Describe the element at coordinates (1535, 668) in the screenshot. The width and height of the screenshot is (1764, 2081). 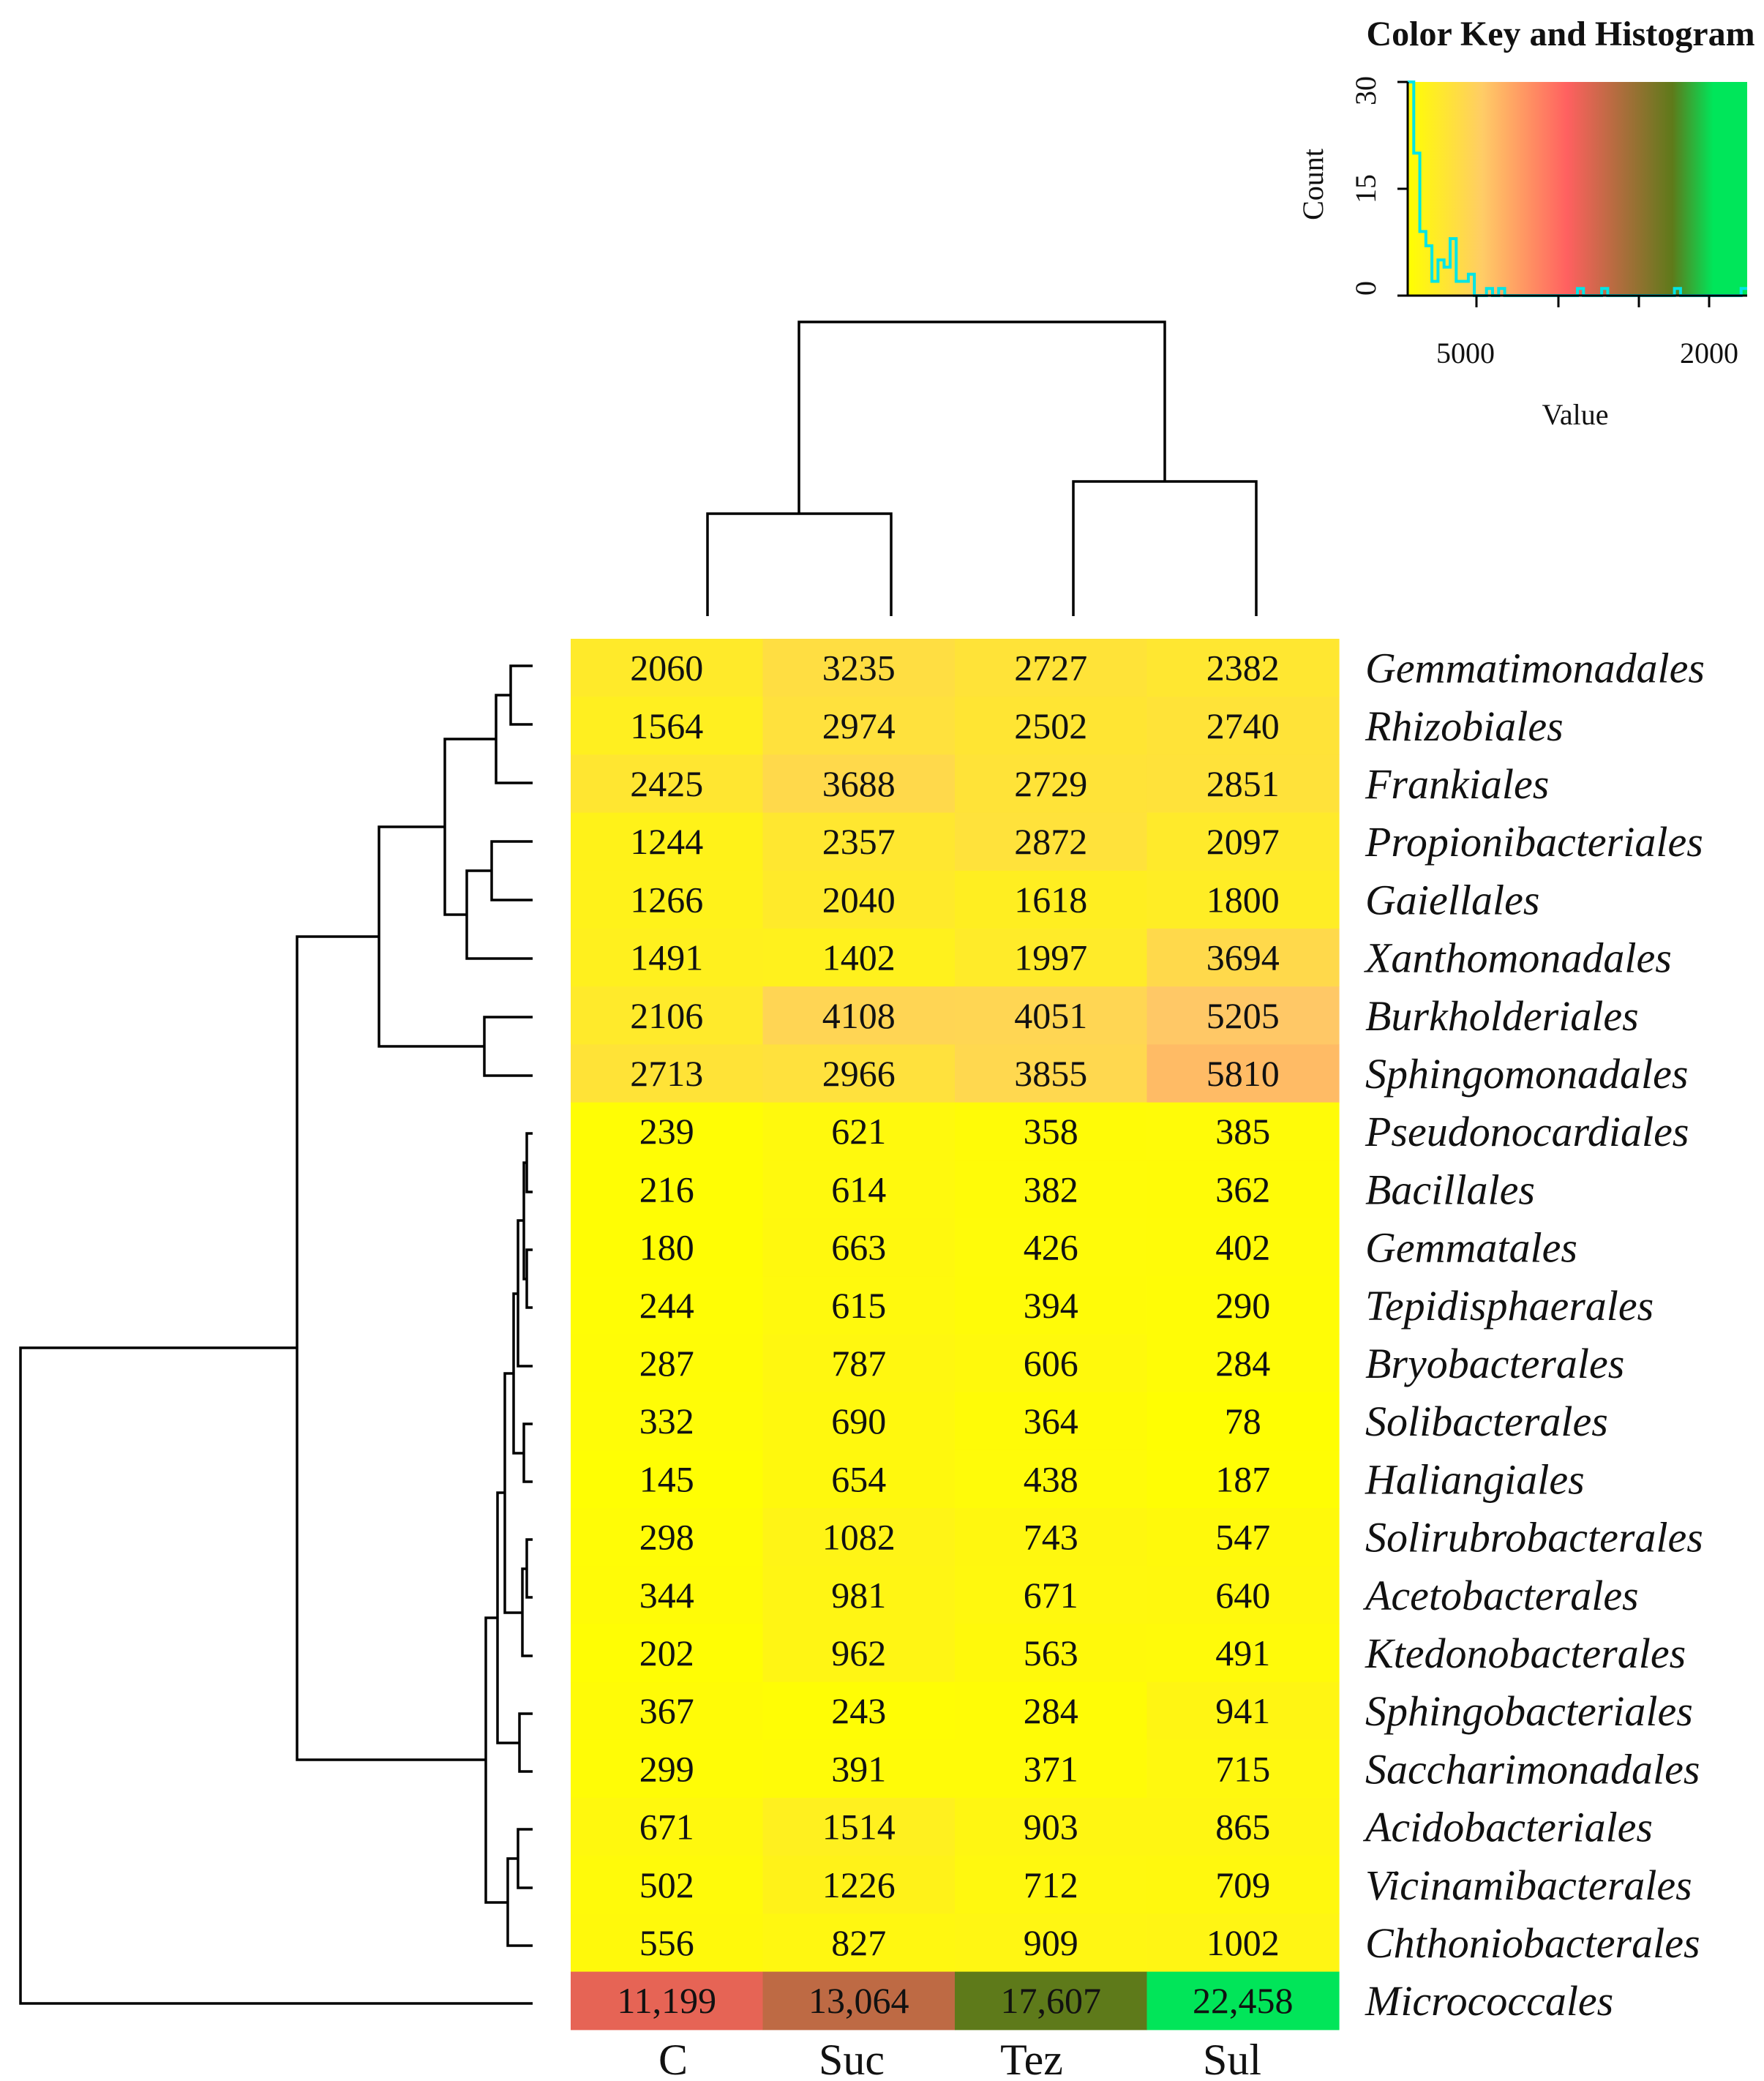
I see `row-label: Gemmatimonadales` at that location.